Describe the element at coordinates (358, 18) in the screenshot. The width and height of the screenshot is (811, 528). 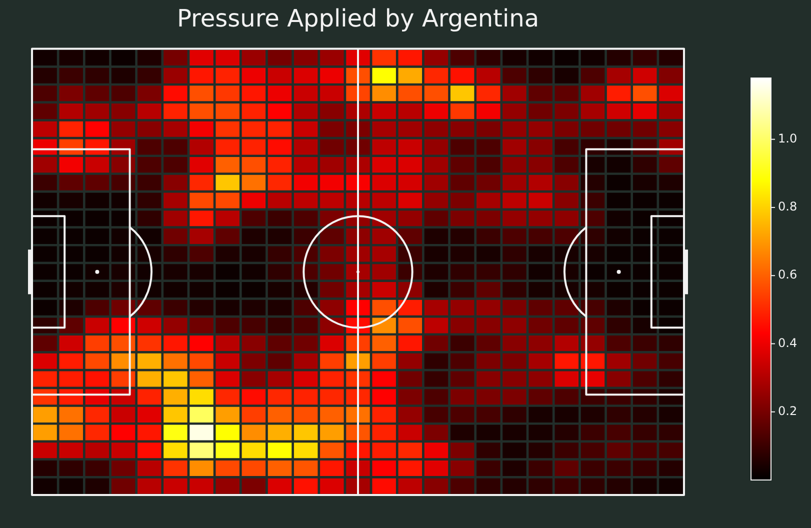
I see `chart-title: Pressure Applied by Argentina` at that location.